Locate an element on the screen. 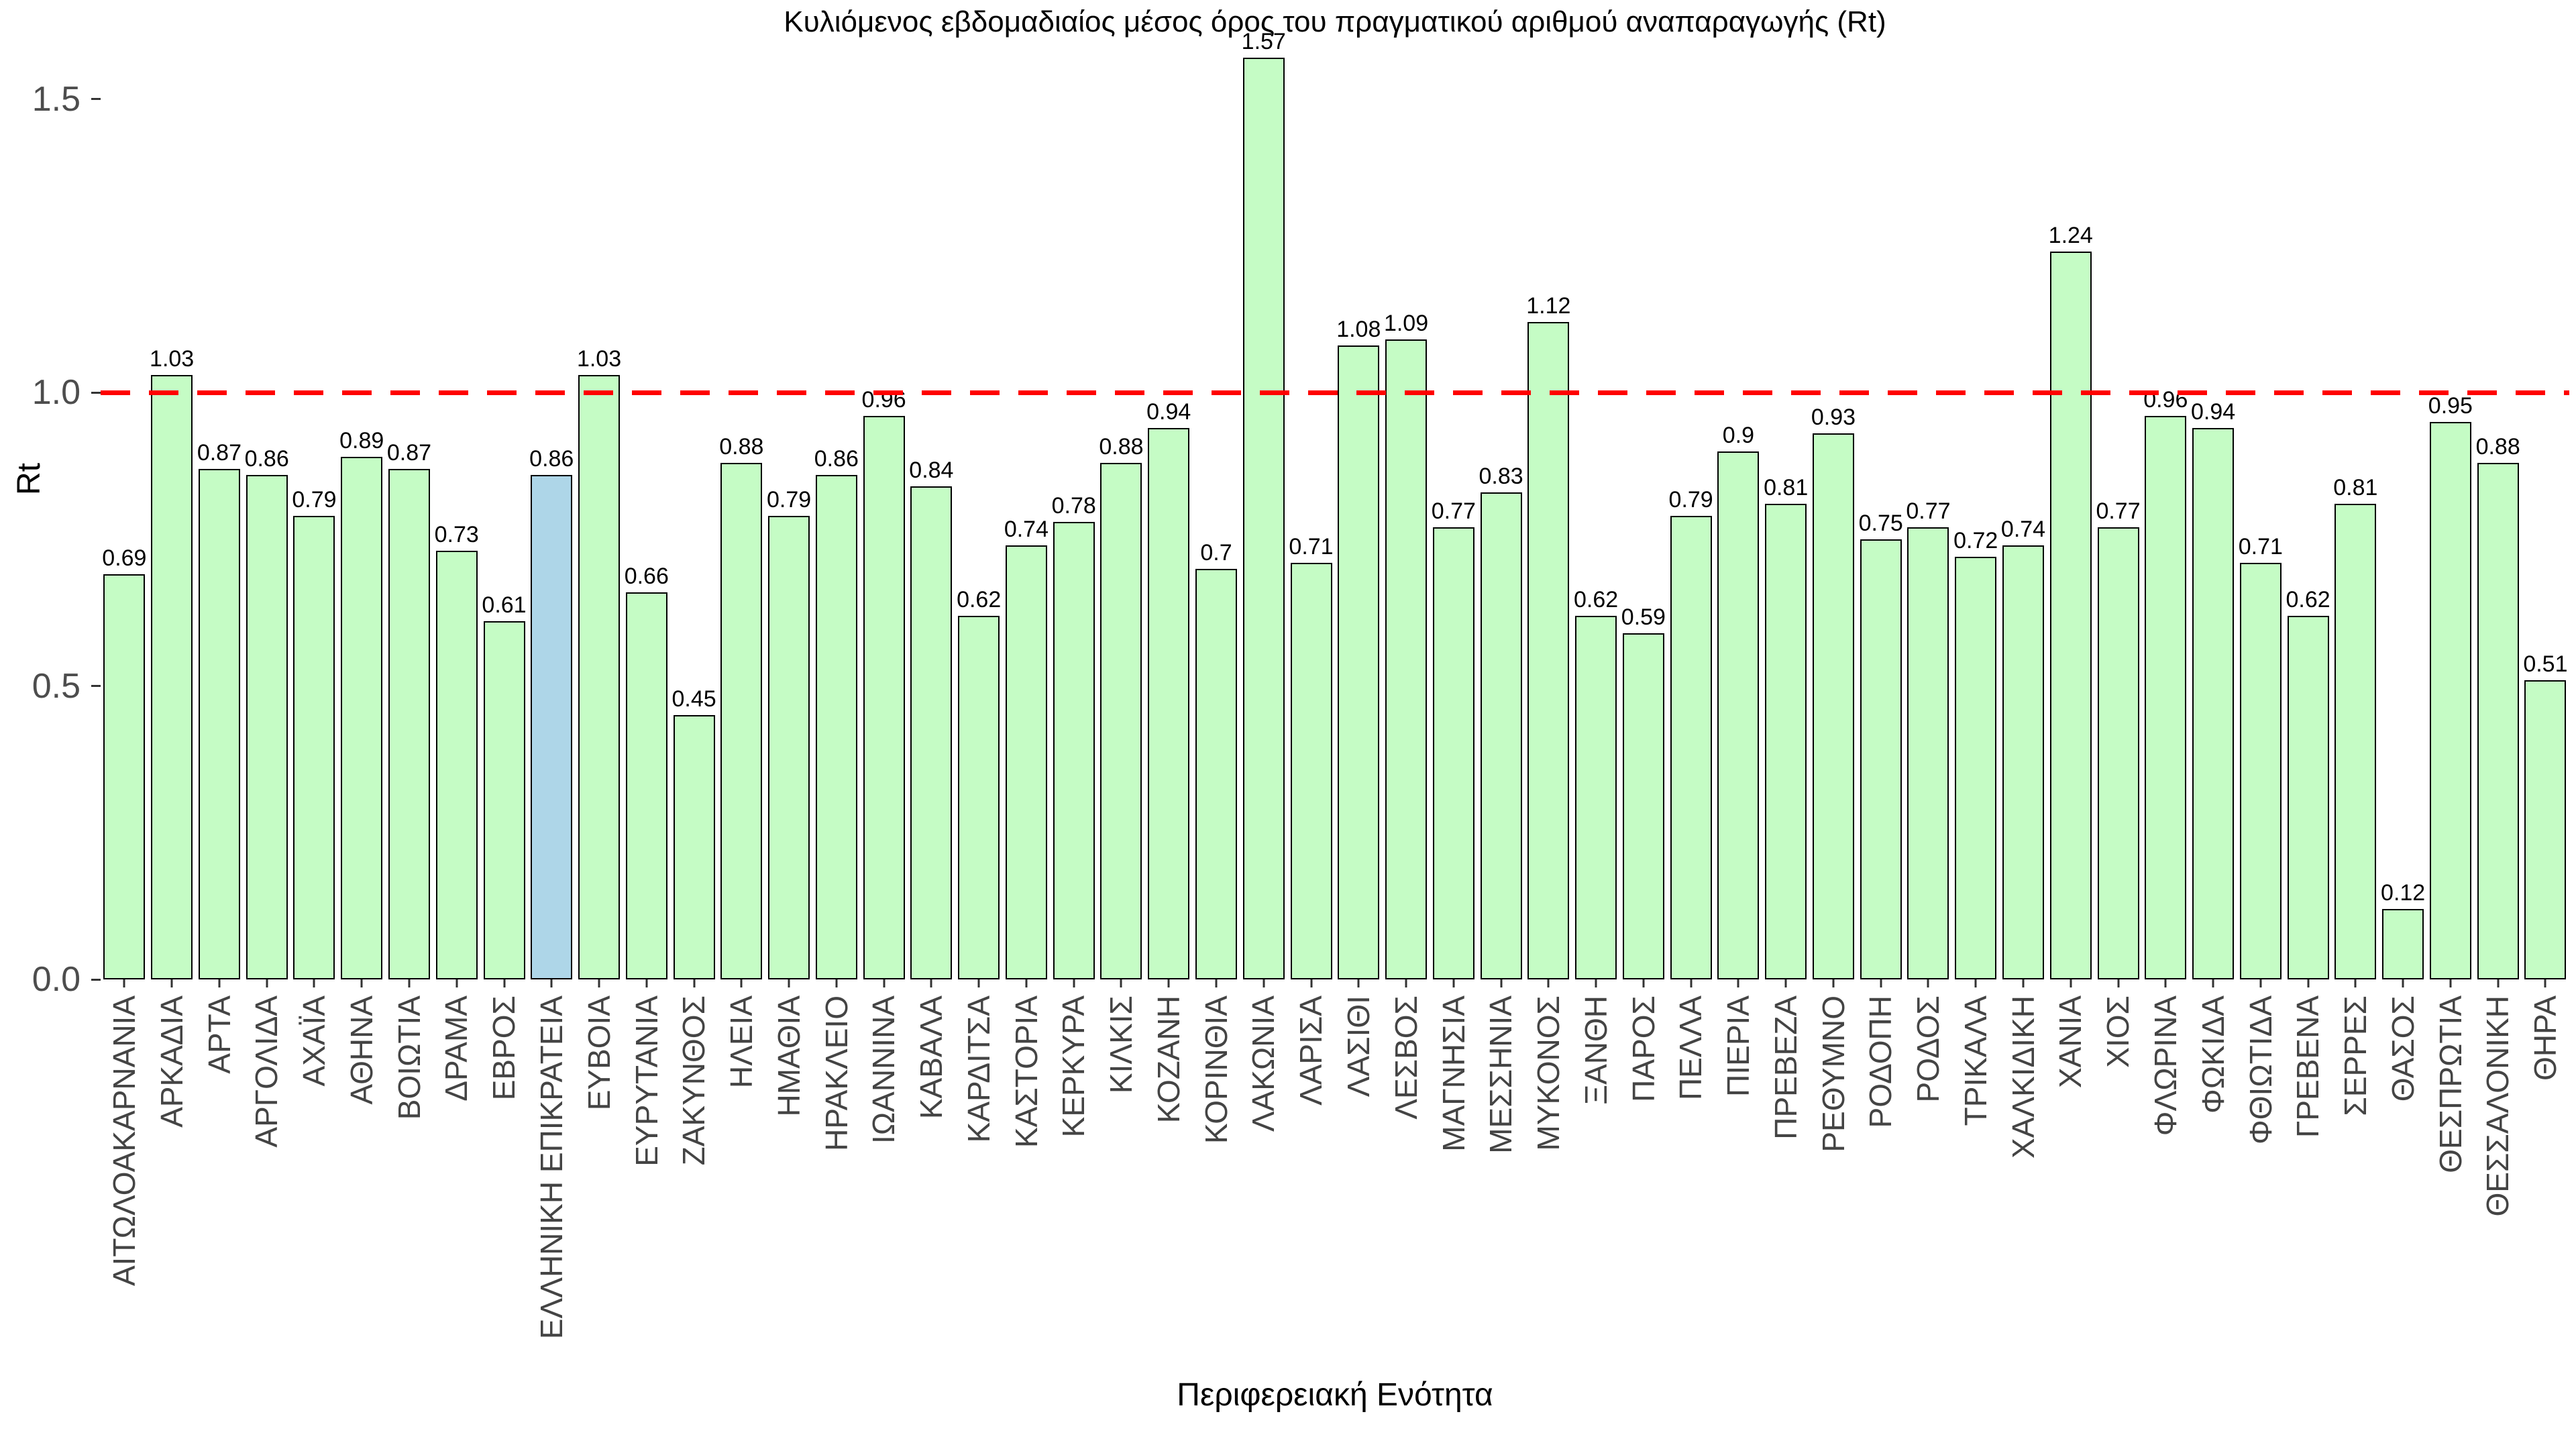 This screenshot has height=1449, width=2576. bar: 0.62 is located at coordinates (979, 783).